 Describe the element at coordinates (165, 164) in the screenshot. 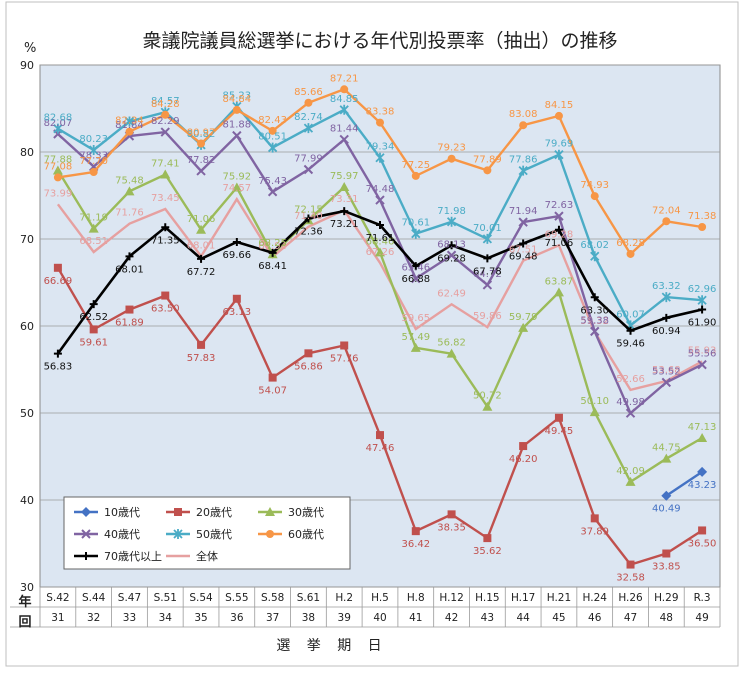

I see `data-label: 77.41` at that location.